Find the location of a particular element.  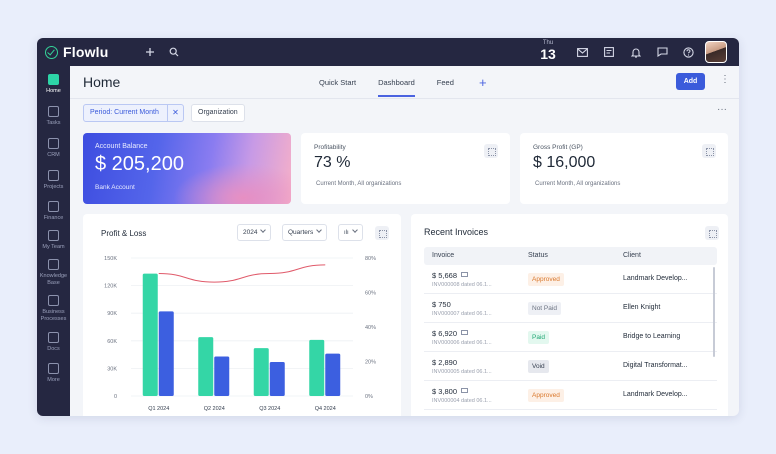

top-bar: Flowlu Thu 13 is located at coordinates (388, 52).